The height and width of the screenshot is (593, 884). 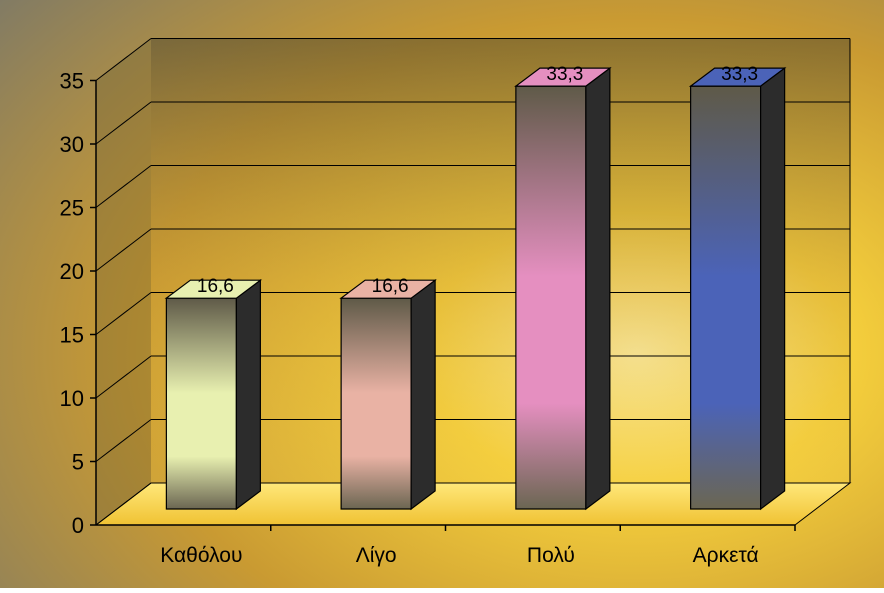 I want to click on x-category-label: Αρκετά, so click(x=726, y=555).